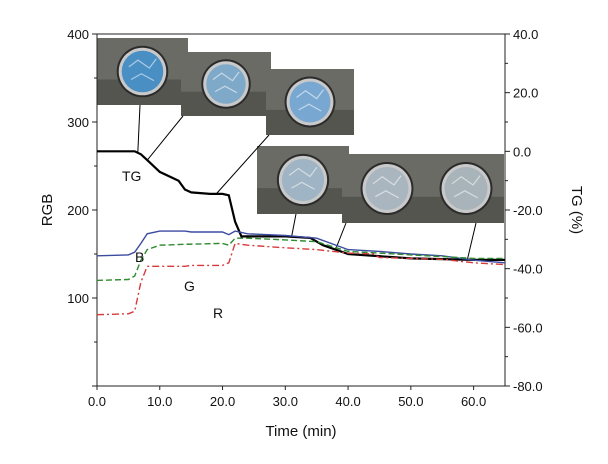  Describe the element at coordinates (222, 401) in the screenshot. I see `x-tick-label: 20.0` at that location.